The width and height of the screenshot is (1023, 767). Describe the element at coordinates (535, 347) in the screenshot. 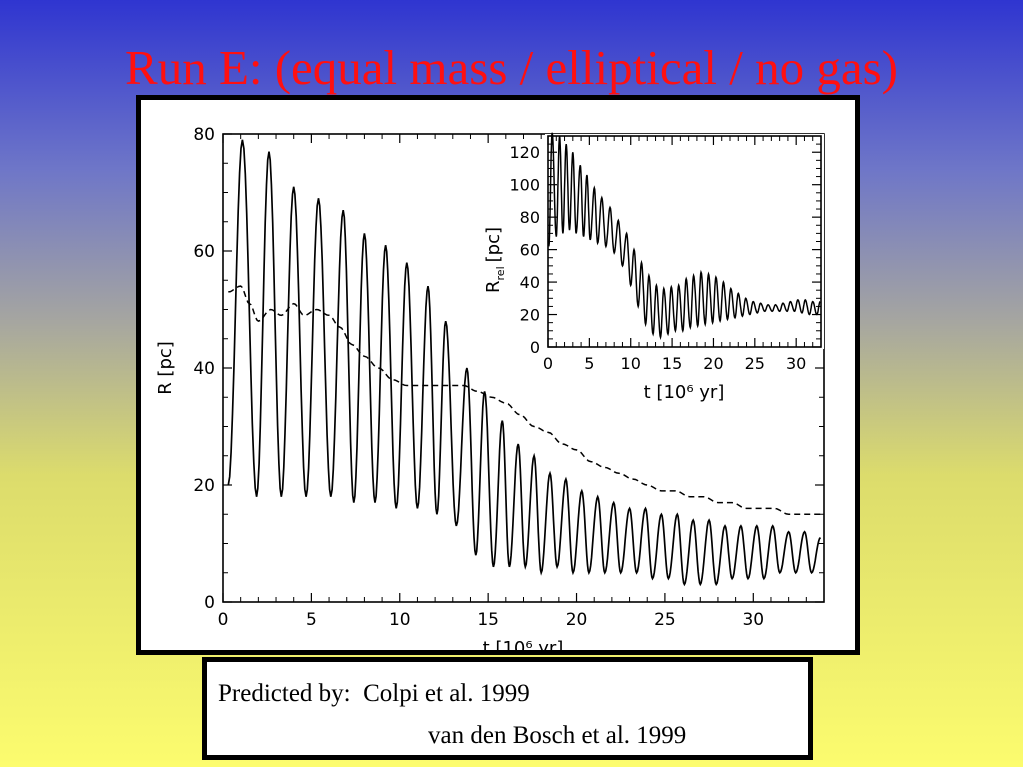

I see `inset-y-tick-label: 0` at that location.